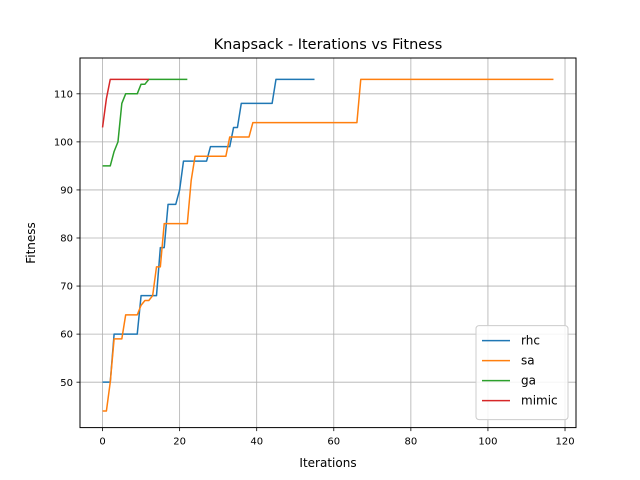 The height and width of the screenshot is (480, 640). I want to click on y-tick-label: 50, so click(66, 383).